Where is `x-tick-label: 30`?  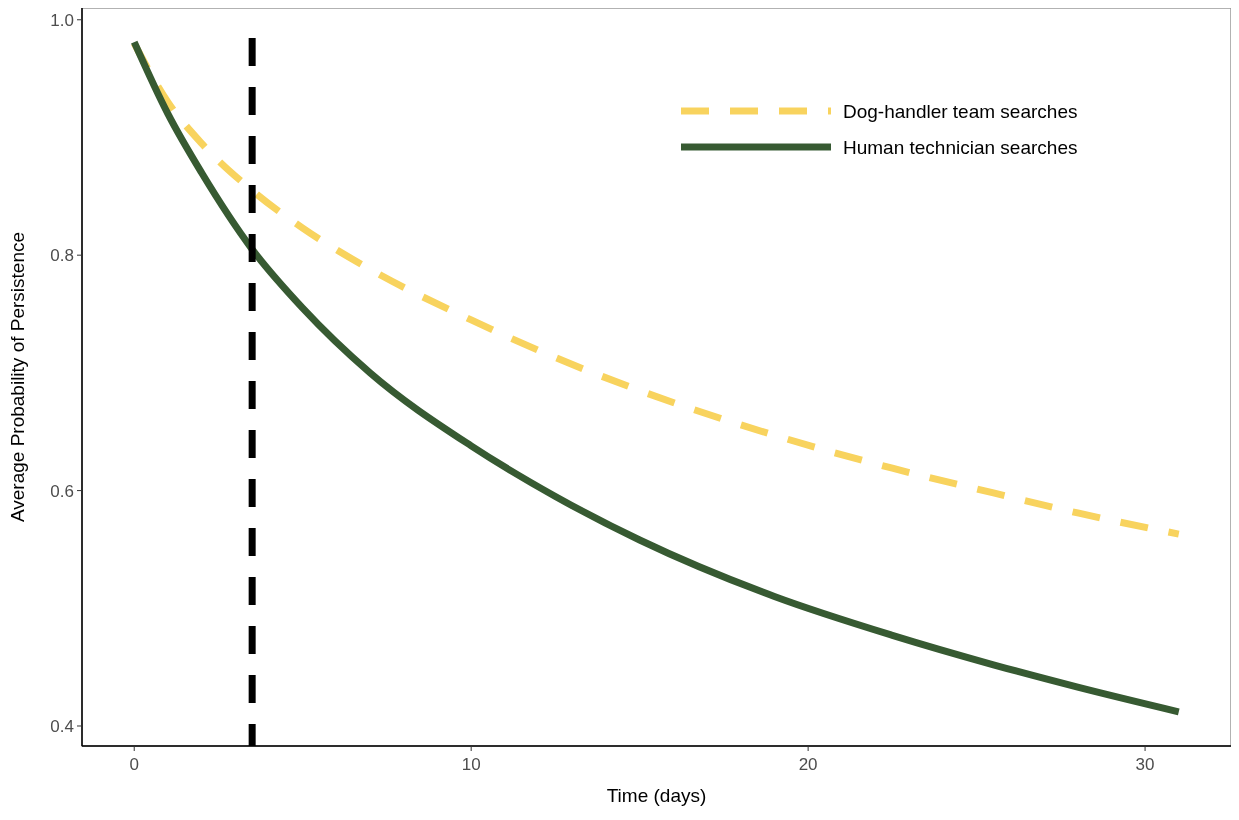 x-tick-label: 30 is located at coordinates (1145, 764).